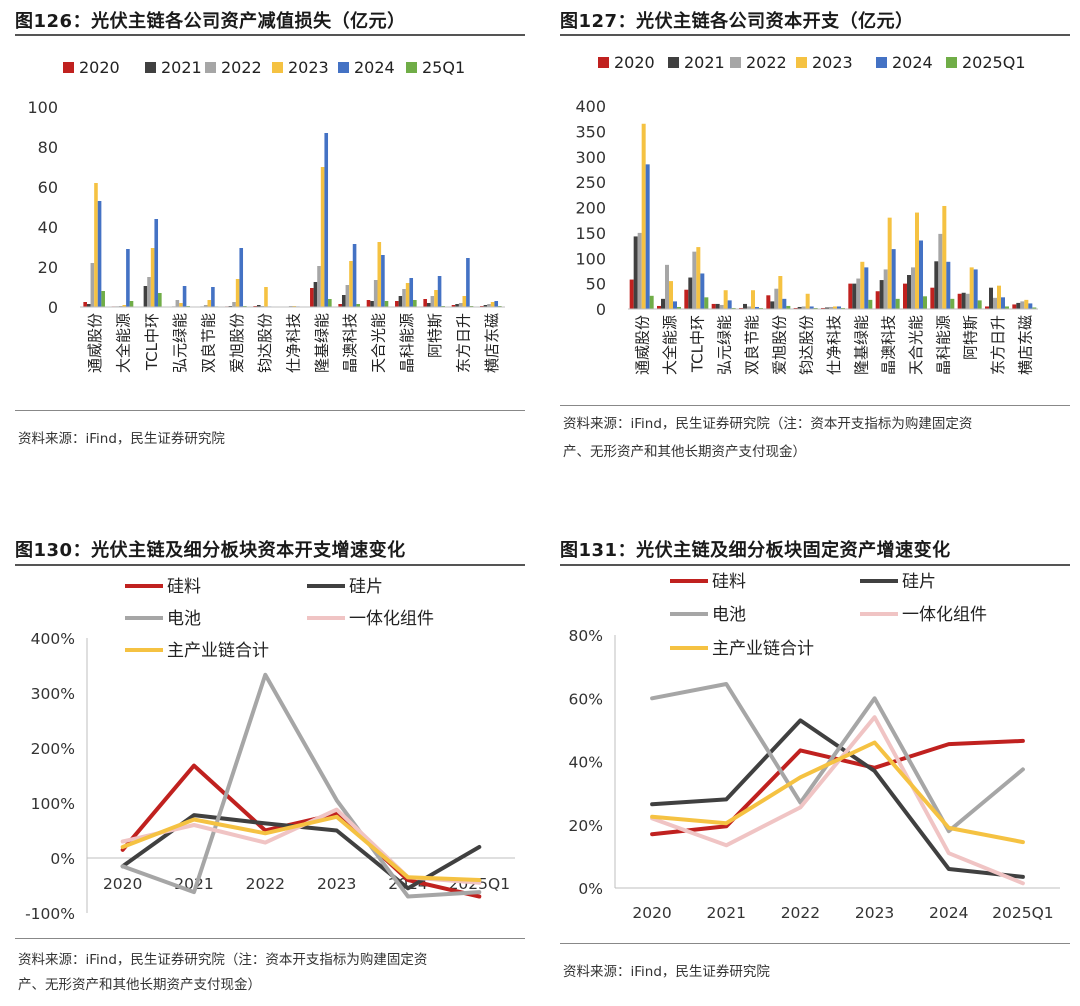  I want to click on category-label: 仕净科技, so click(834, 345).